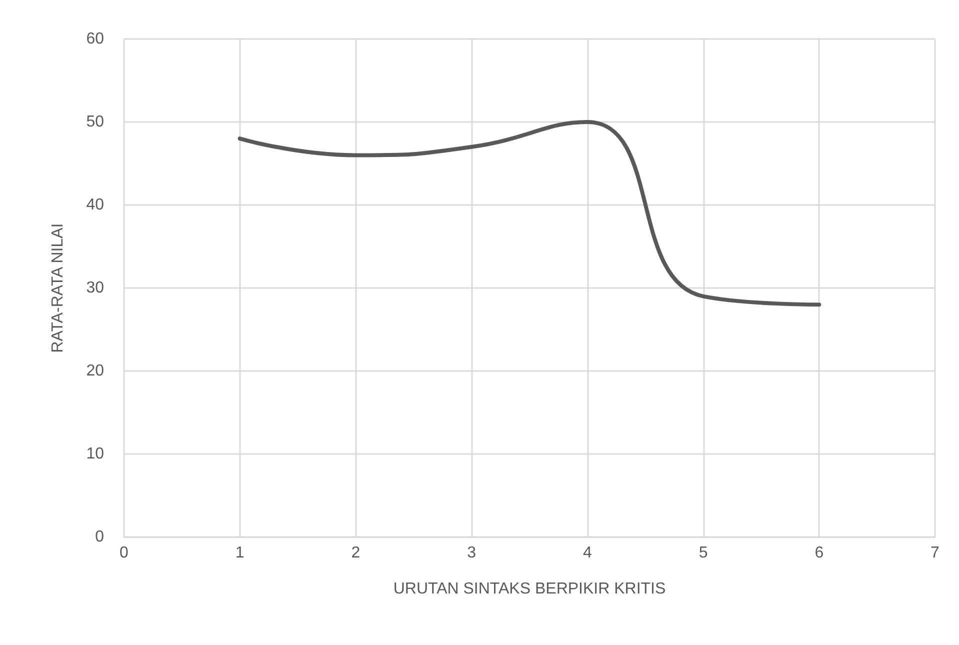 This screenshot has width=959, height=645. What do you see at coordinates (95, 39) in the screenshot?
I see `y-tick-label: 60` at bounding box center [95, 39].